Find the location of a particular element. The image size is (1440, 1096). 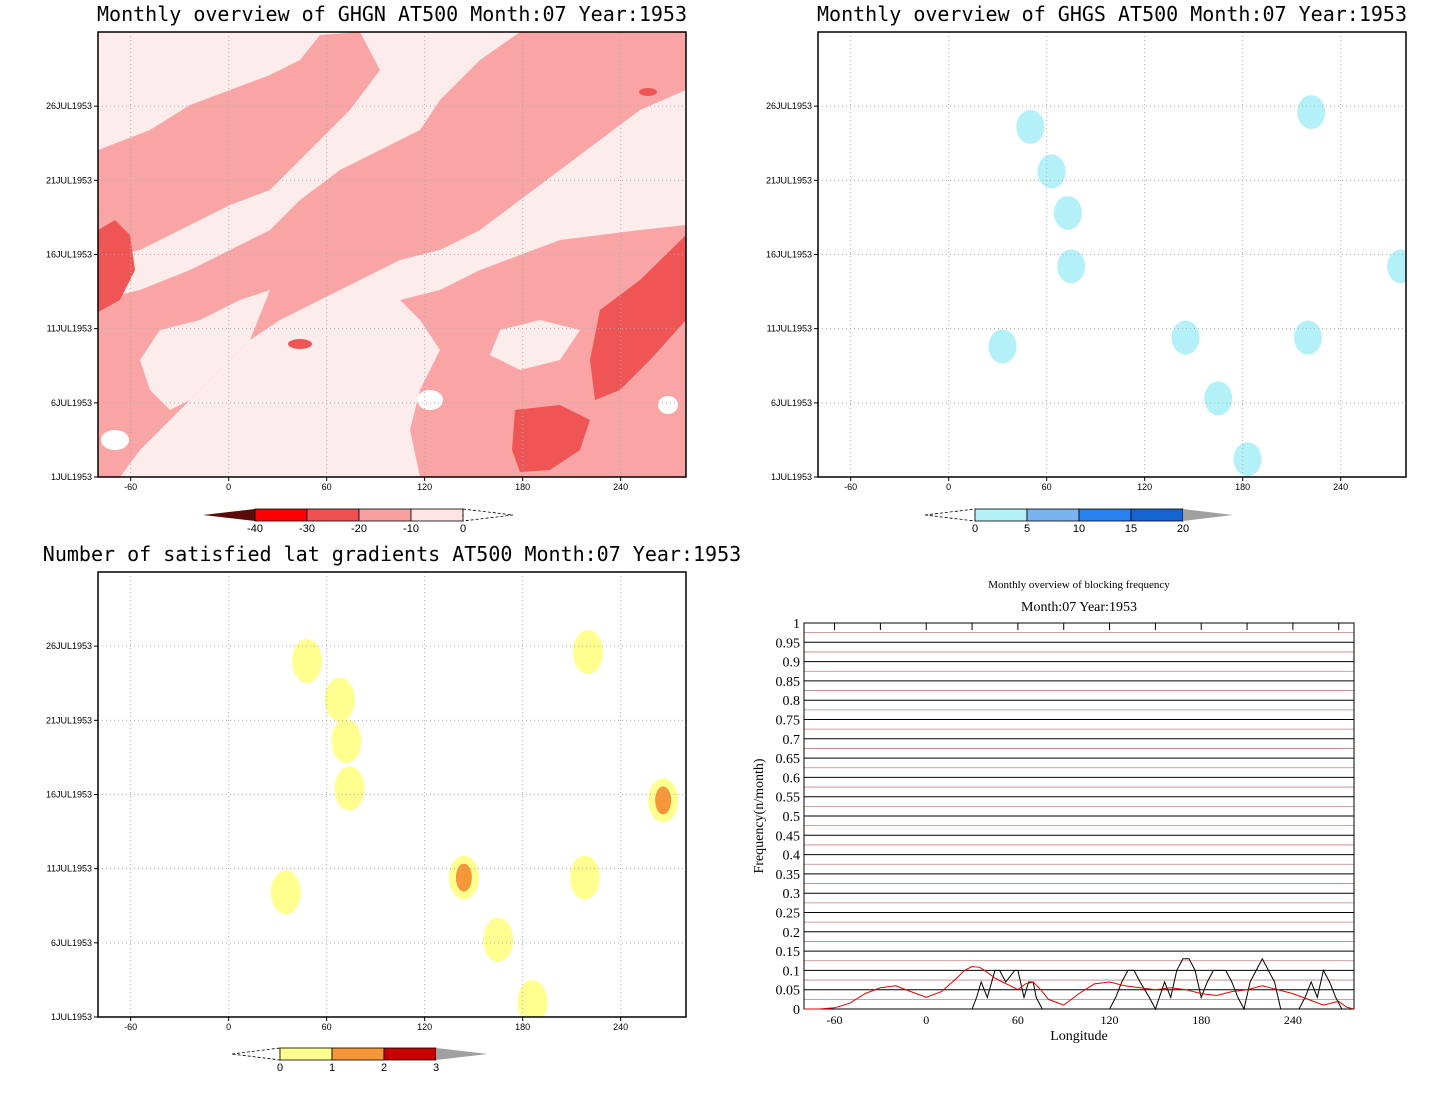

y-tick-label: 0.85 is located at coordinates (788, 682).